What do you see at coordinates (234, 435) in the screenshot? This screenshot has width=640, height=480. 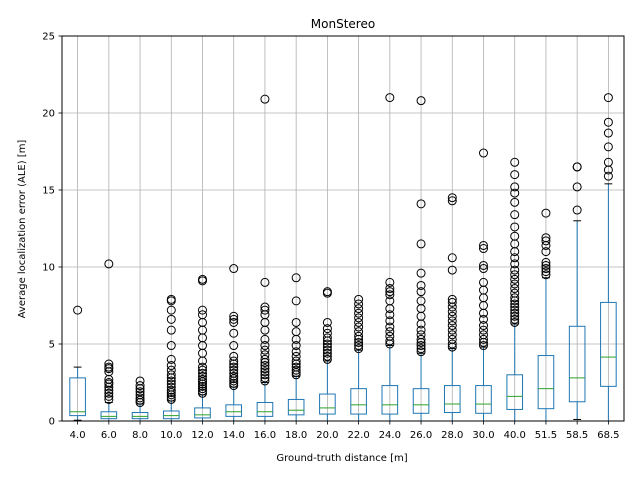 I see `x-tick-label: 14.0` at bounding box center [234, 435].